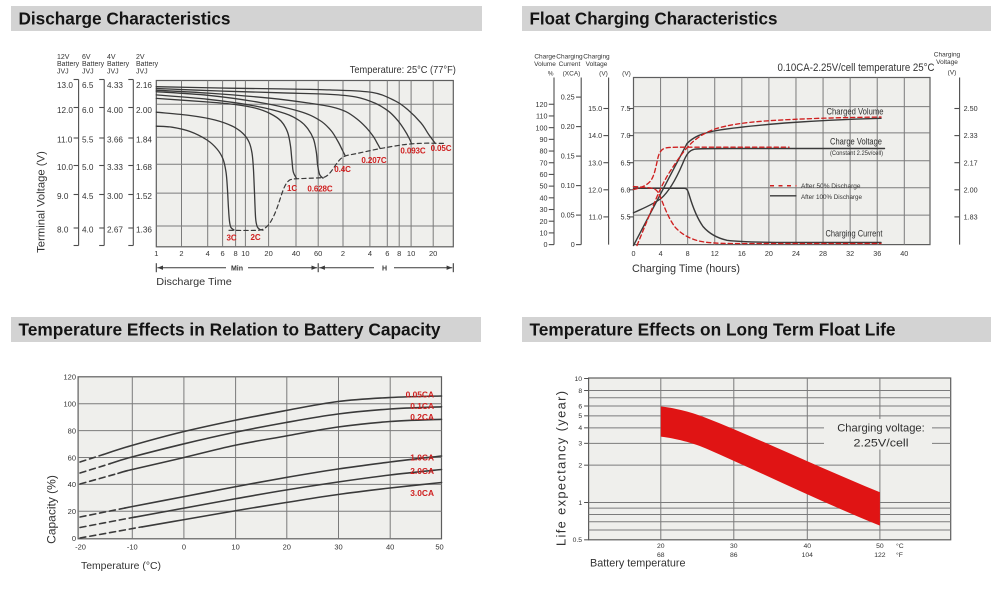  Describe the element at coordinates (88, 140) in the screenshot. I see `svg-text: 5.5` at that location.